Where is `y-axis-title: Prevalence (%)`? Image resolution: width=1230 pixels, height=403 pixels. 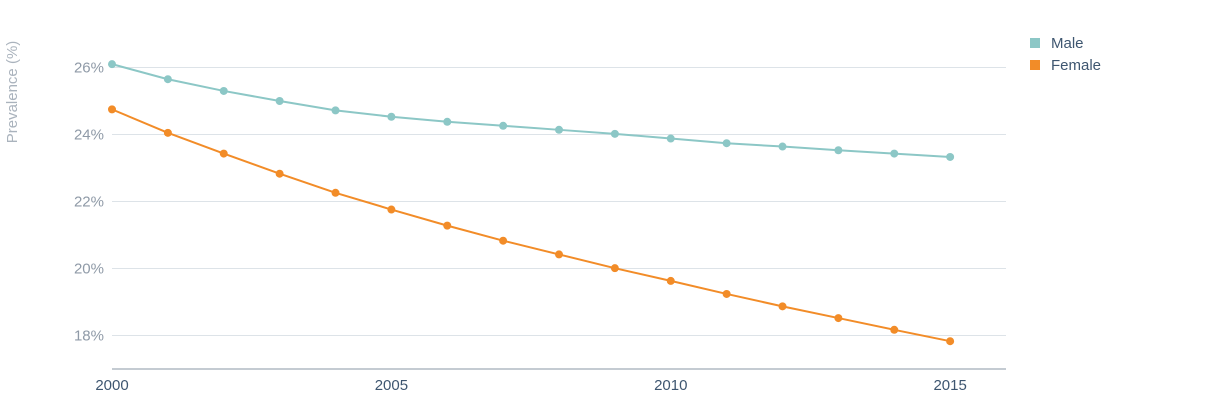 y-axis-title: Prevalence (%) is located at coordinates (12, 92).